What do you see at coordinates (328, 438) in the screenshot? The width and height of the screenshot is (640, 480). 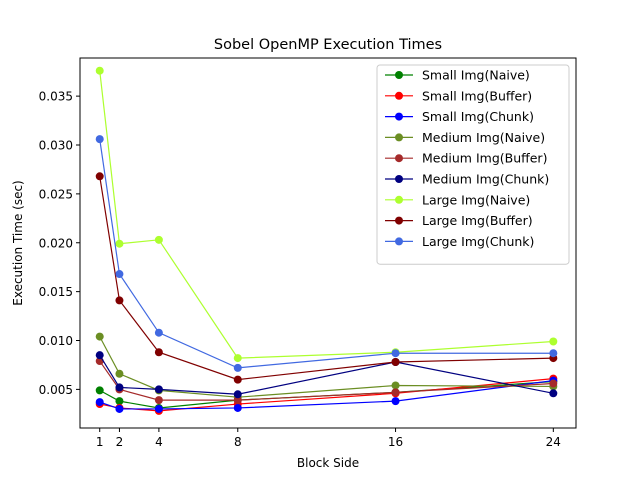 I see `x-axis: 1 2 4 8 16 24` at bounding box center [328, 438].